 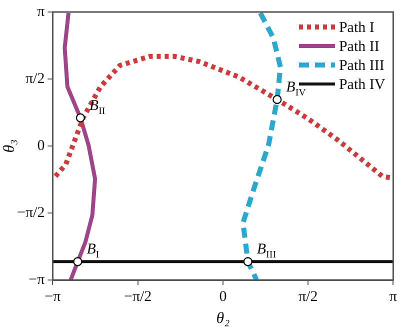 I want to click on legend-label: Path II, so click(x=359, y=46).